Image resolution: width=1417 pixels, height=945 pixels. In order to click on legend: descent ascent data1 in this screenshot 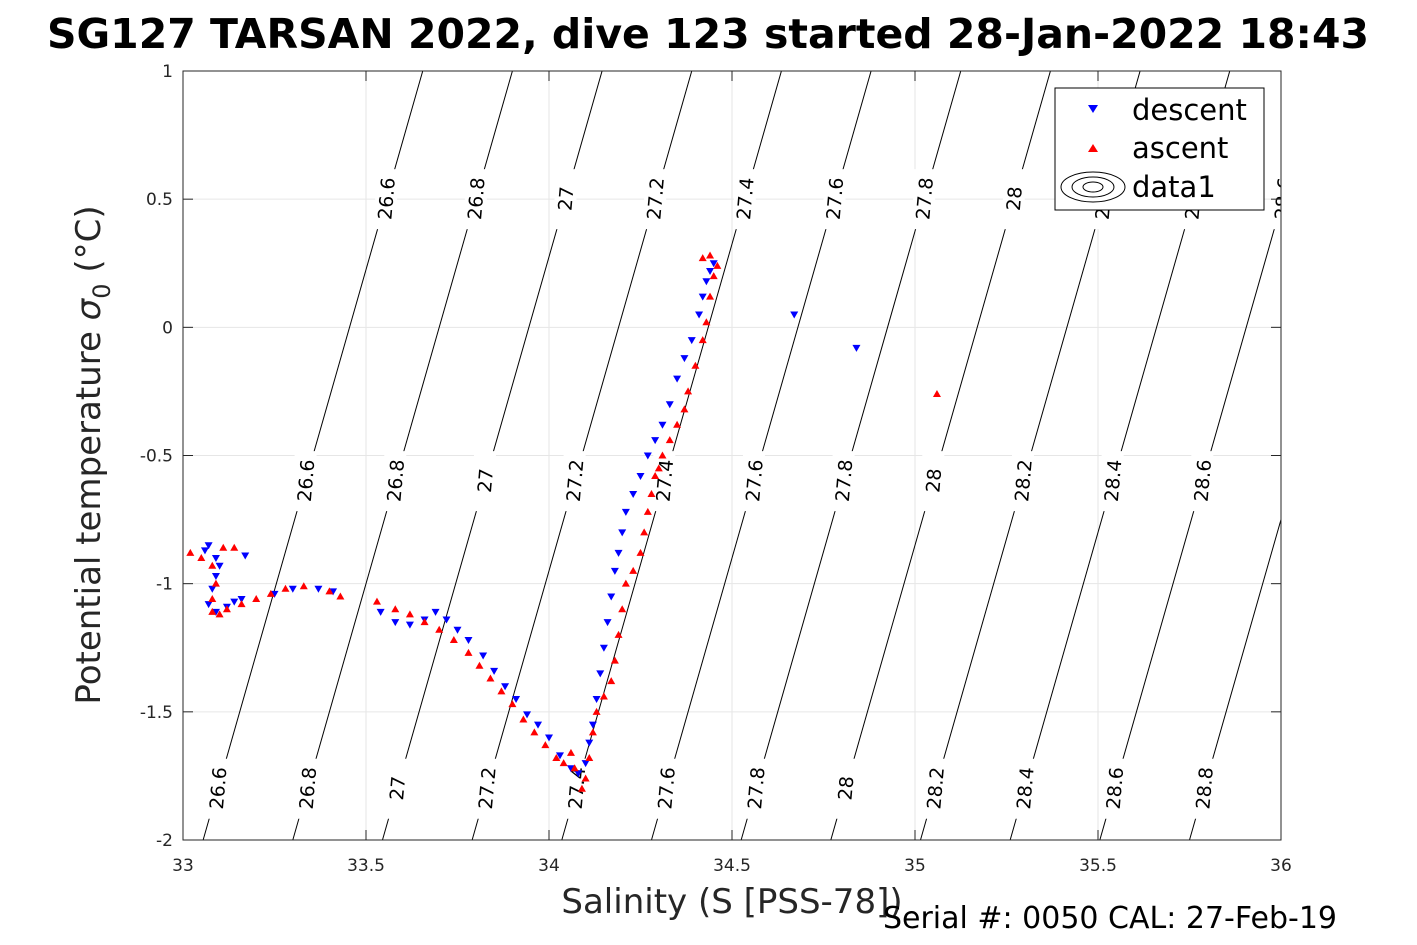, I will do `click(1159, 149)`.